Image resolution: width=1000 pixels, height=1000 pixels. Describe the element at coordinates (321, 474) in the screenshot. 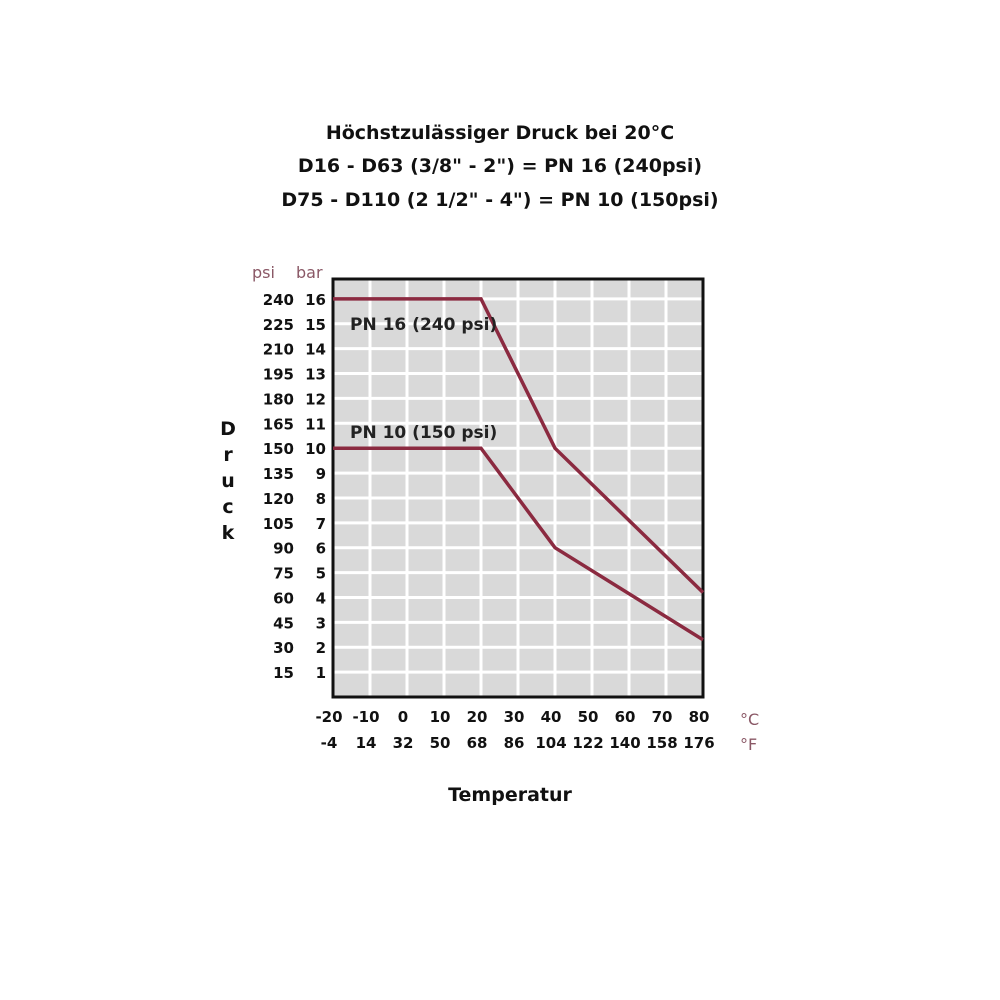

I see `y-tick-bar: 9` at that location.